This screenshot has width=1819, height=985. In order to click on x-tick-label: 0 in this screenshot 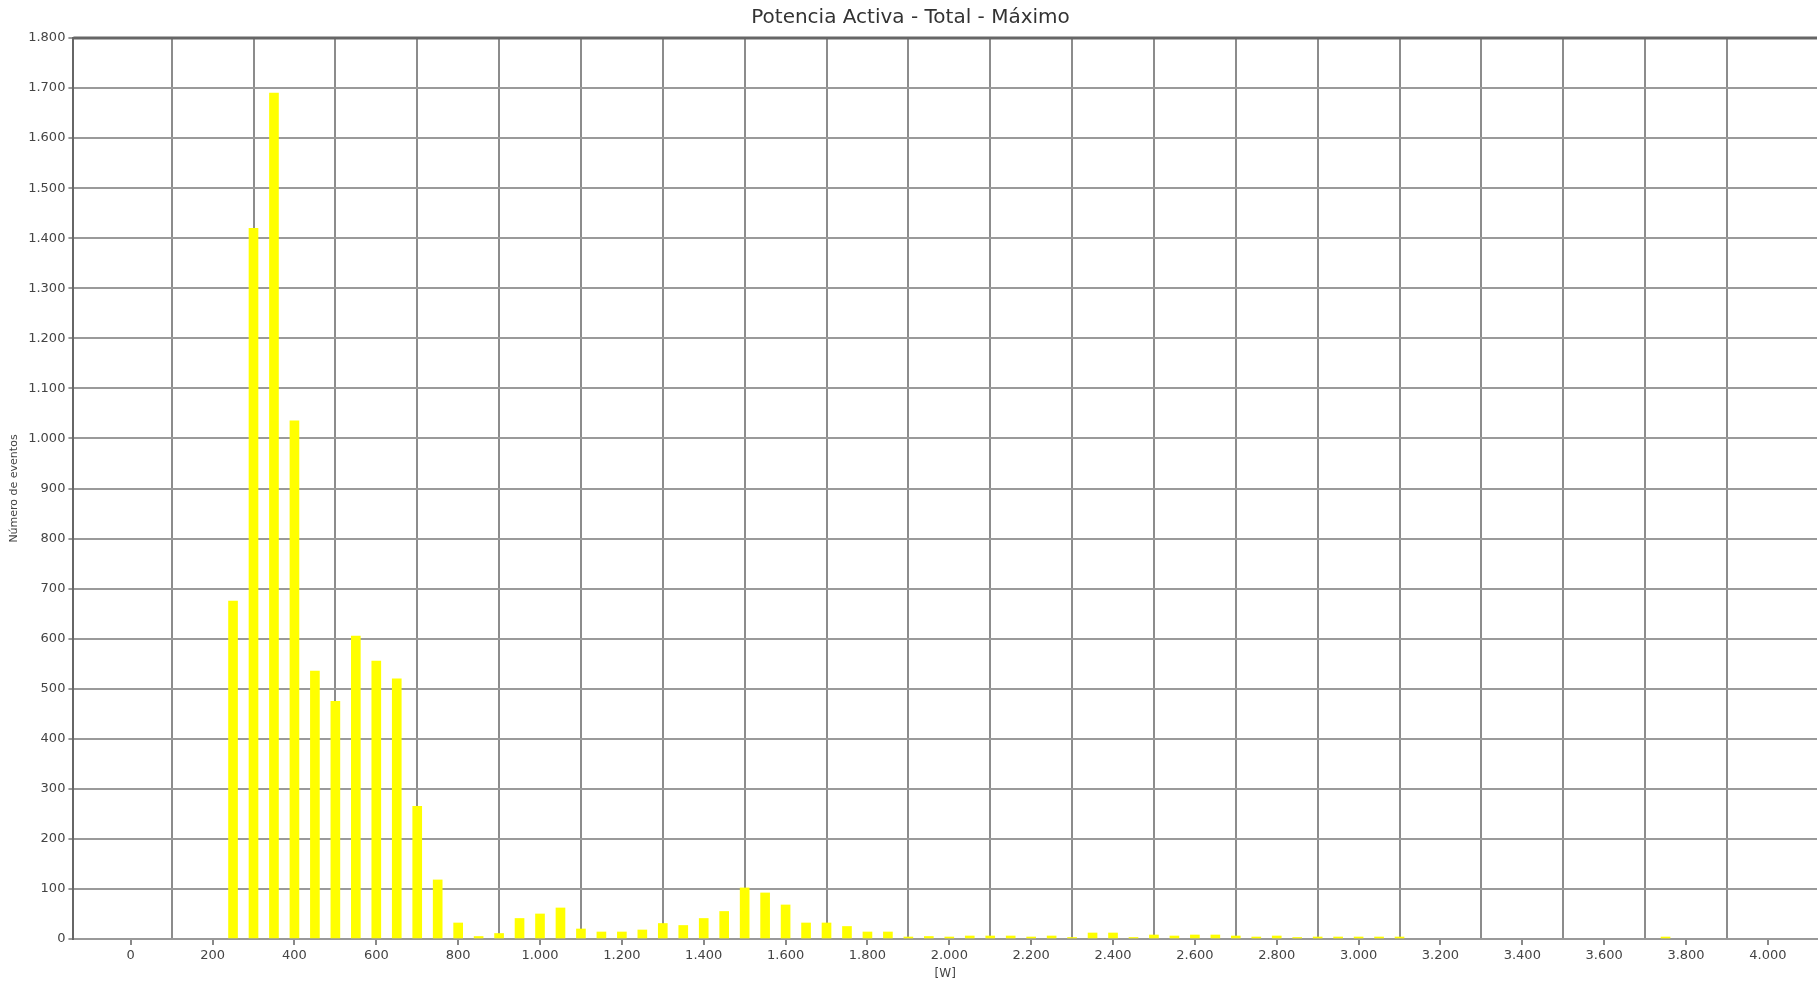, I will do `click(130, 955)`.